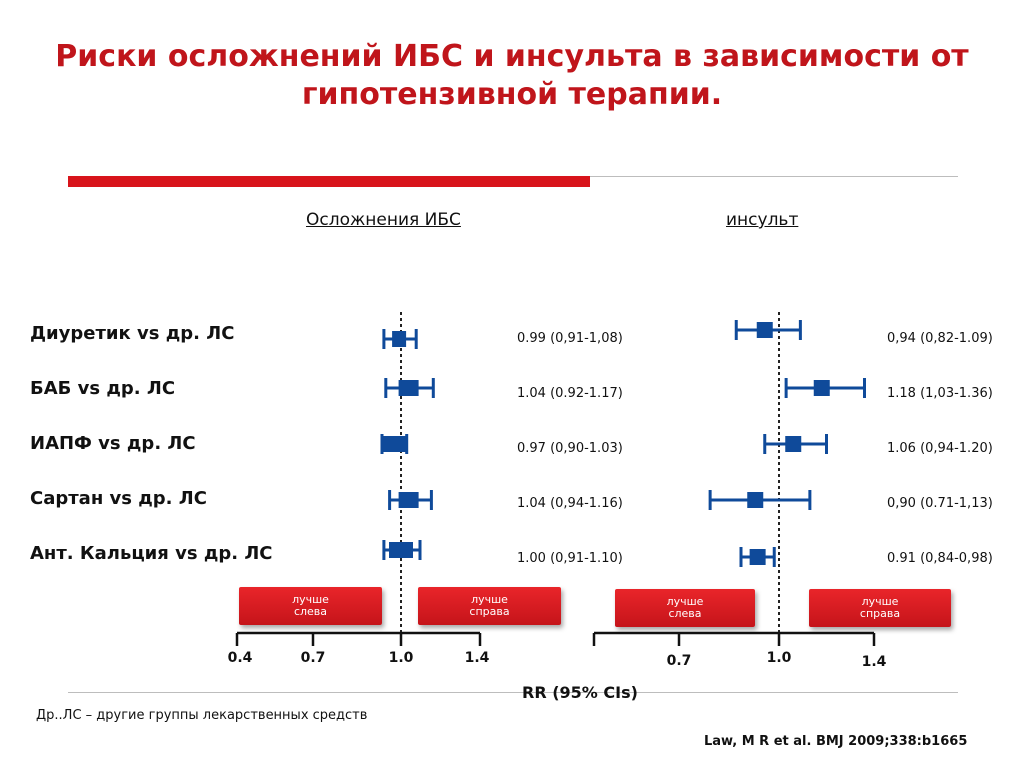 Image resolution: width=1024 pixels, height=768 pixels. What do you see at coordinates (310, 599) in the screenshot?
I see `better-left-ihd-line1: лучше` at bounding box center [310, 599].